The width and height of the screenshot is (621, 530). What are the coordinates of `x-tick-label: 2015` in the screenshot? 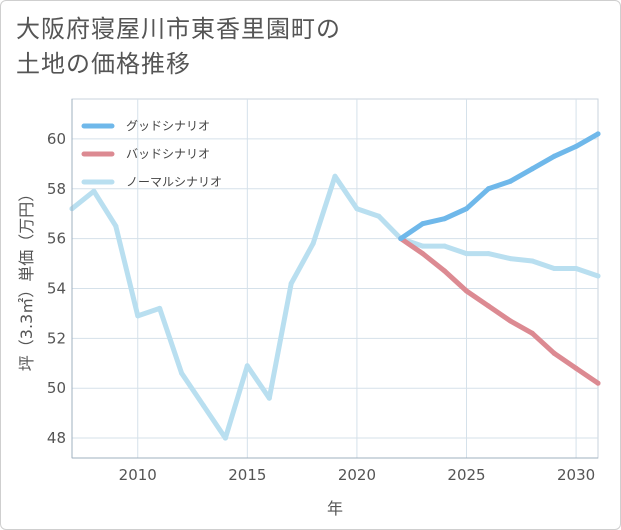 It's located at (247, 475).